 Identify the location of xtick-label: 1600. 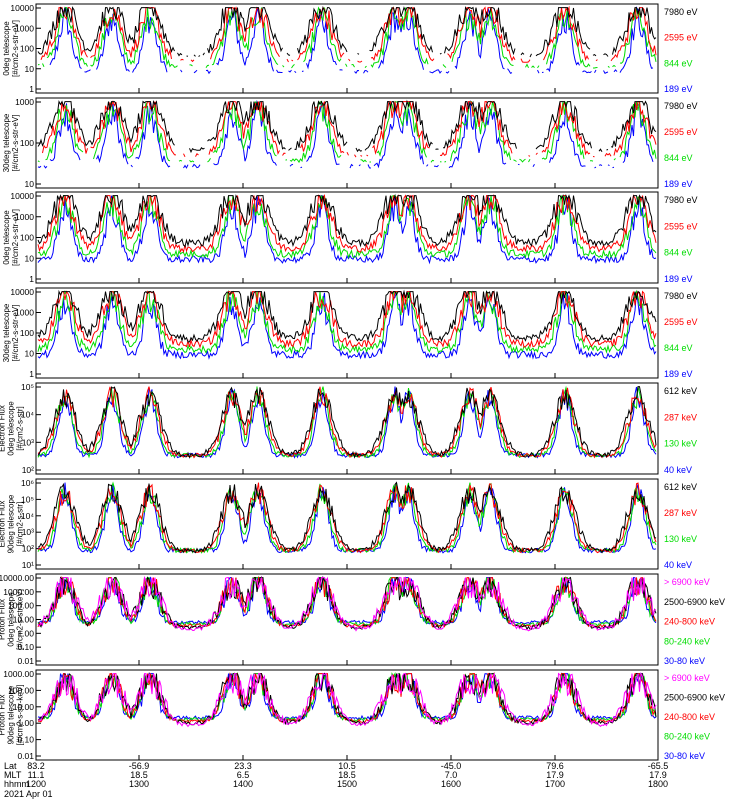
(451, 784).